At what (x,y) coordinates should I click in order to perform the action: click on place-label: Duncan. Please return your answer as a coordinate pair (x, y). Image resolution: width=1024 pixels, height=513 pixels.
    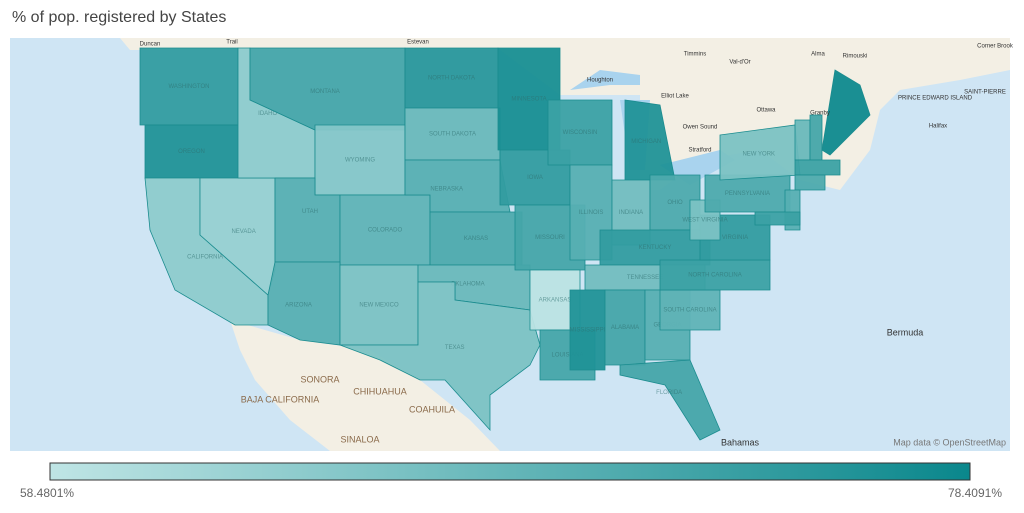
    Looking at the image, I should click on (150, 45).